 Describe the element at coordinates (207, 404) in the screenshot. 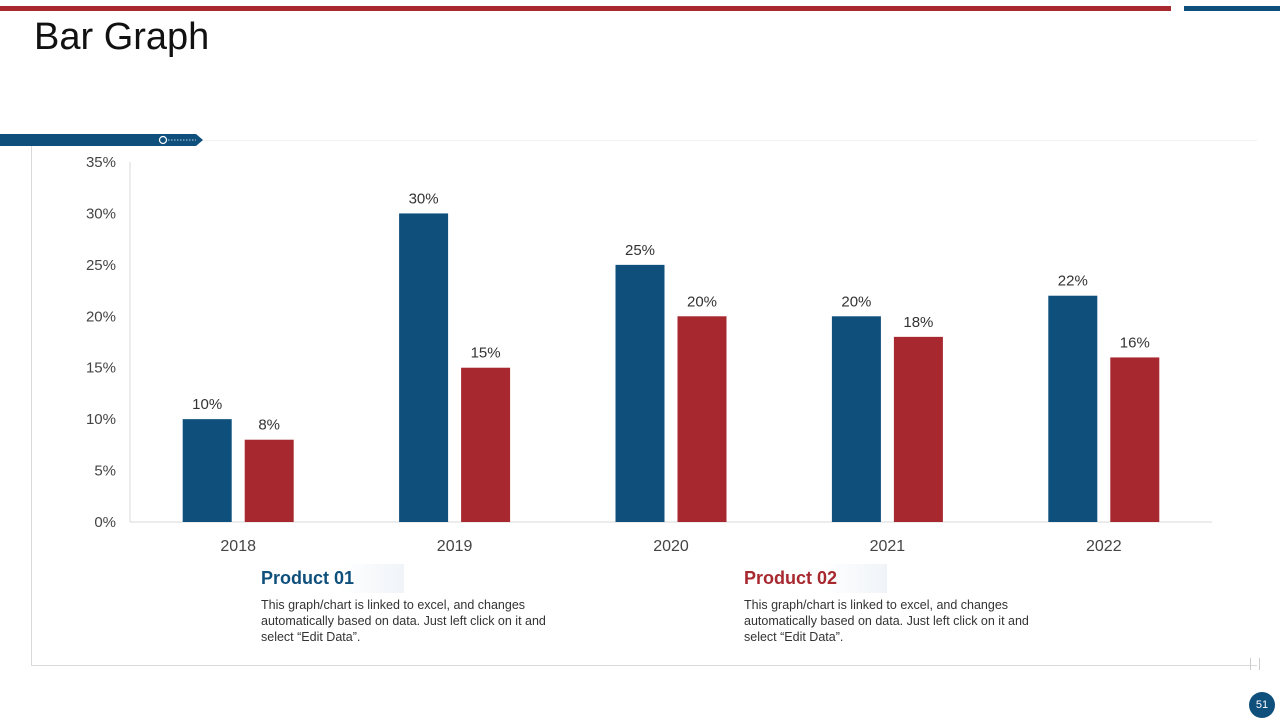

I see `data-label: 10%` at that location.